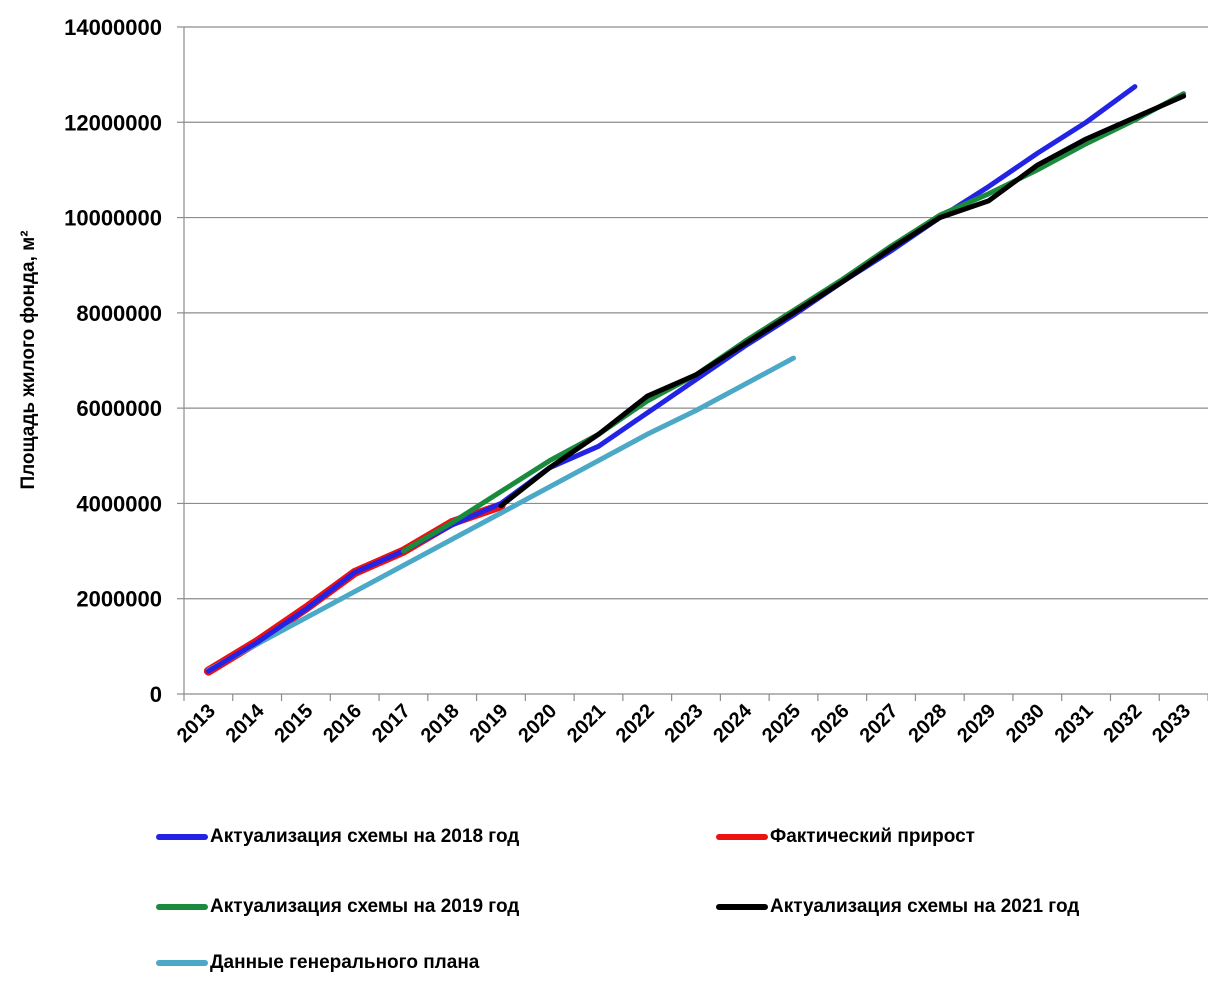 The image size is (1208, 985). I want to click on y-tick-label: 14000000, so click(113, 27).